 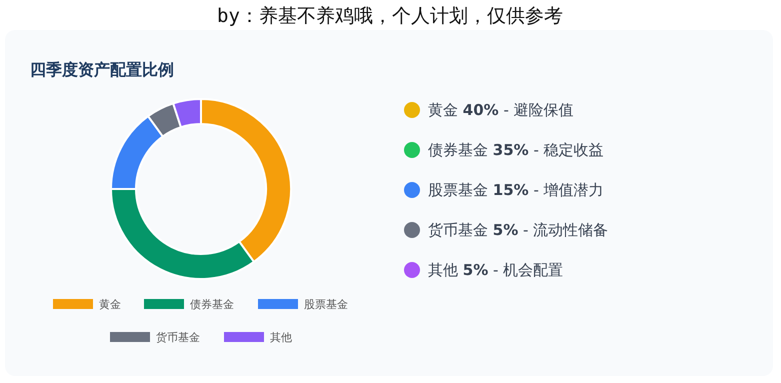 I want to click on text: 股票基金 15% - 增值潜力, so click(x=516, y=190).